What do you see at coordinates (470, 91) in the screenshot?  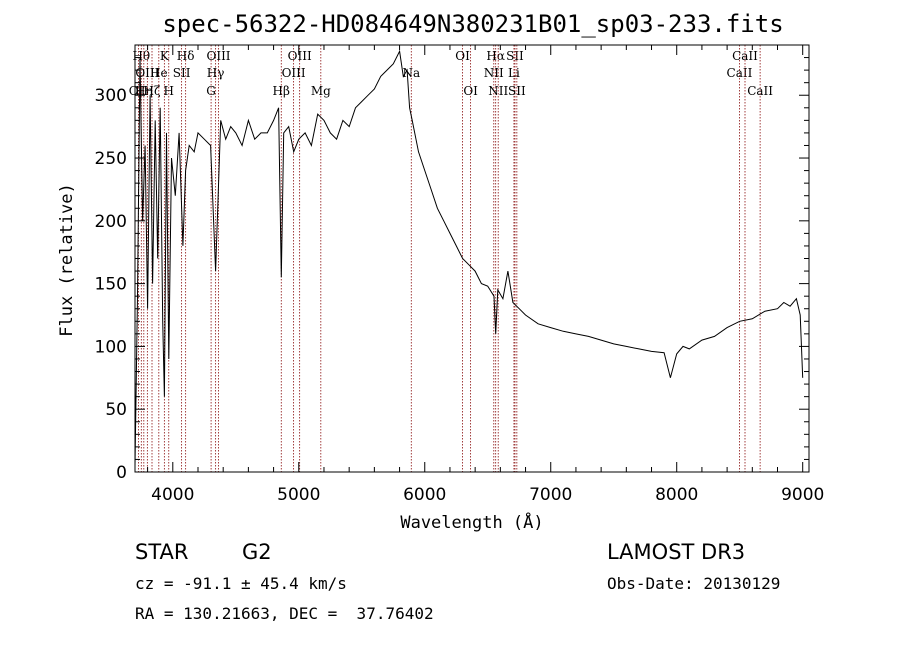 I see `line-label-19: OI` at bounding box center [470, 91].